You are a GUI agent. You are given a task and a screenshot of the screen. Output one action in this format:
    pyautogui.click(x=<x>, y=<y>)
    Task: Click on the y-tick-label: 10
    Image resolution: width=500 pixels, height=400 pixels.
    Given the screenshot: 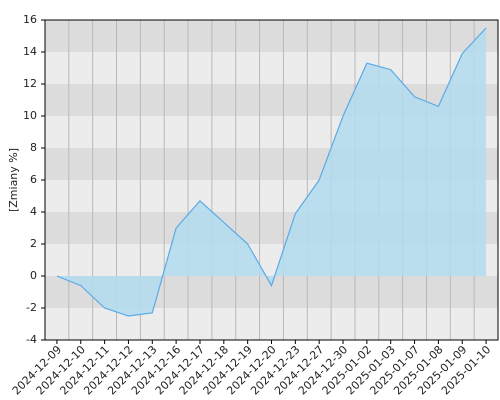 What is the action you would take?
    pyautogui.click(x=30, y=115)
    